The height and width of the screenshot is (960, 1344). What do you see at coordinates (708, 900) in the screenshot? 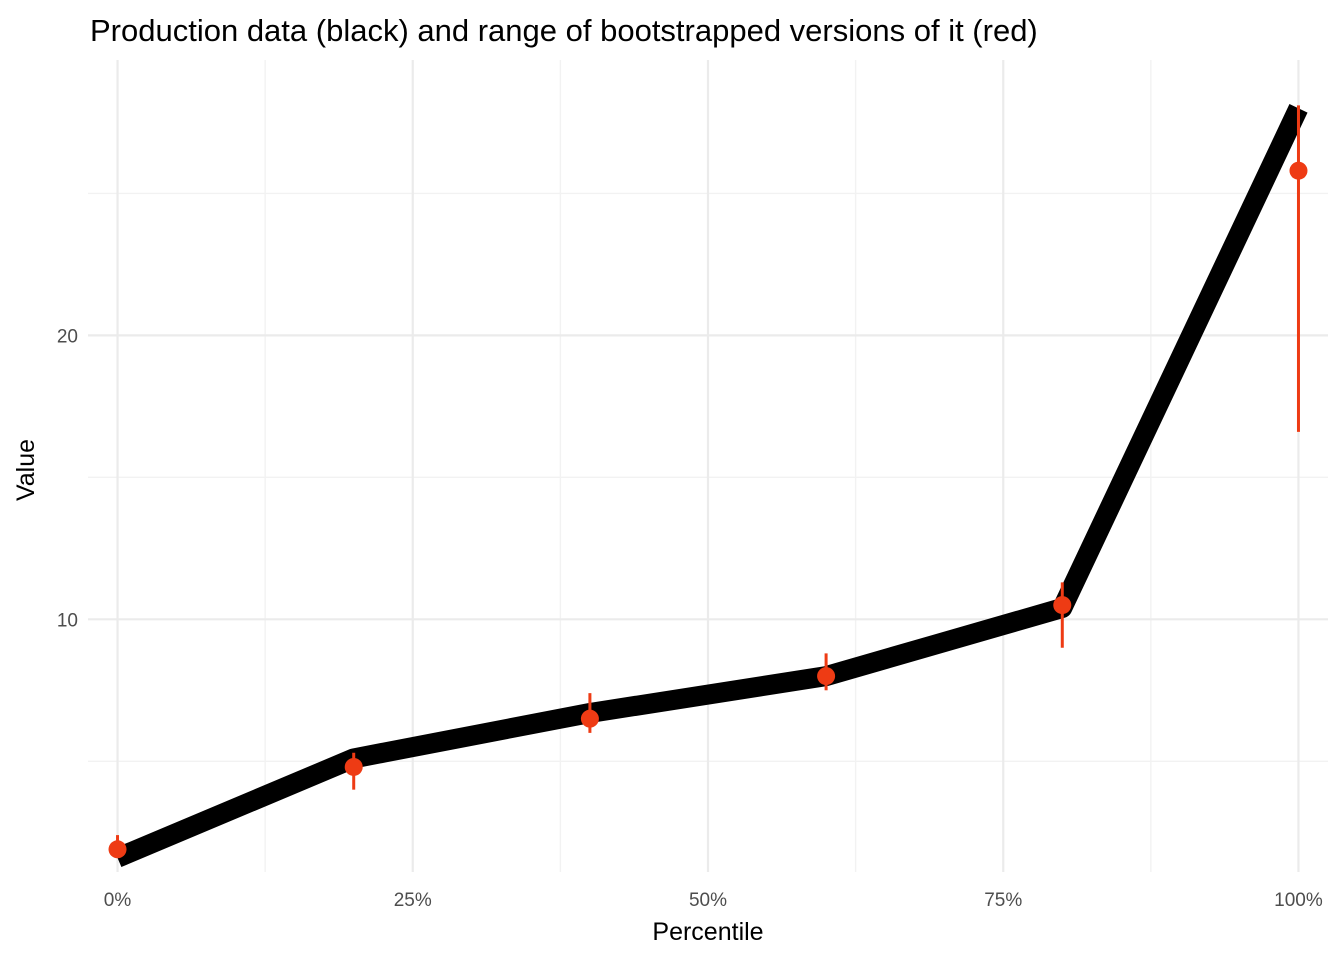
I see `x-tick-label: 50%` at bounding box center [708, 900].